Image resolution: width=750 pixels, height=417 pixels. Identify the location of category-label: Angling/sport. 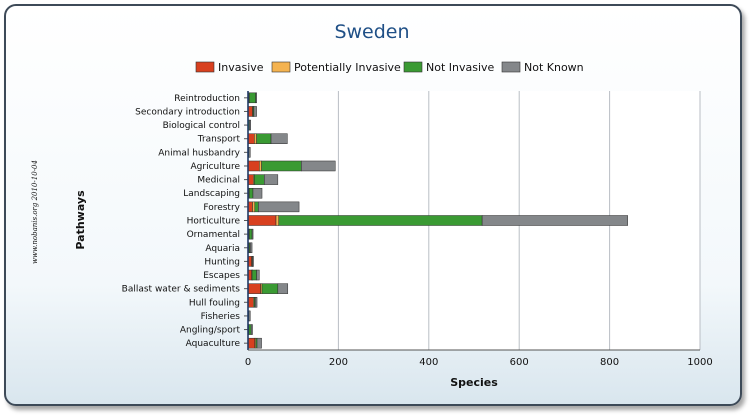
(210, 331).